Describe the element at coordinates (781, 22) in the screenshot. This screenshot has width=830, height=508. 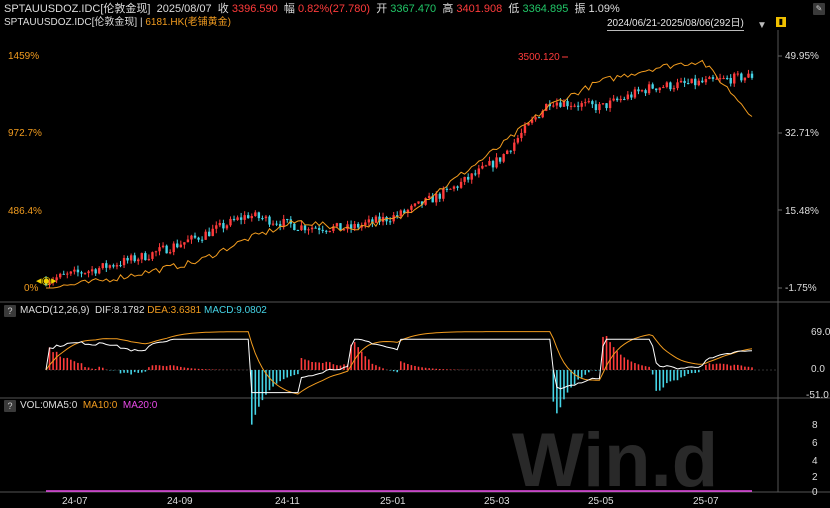
I see `lock-icon: ▮` at that location.